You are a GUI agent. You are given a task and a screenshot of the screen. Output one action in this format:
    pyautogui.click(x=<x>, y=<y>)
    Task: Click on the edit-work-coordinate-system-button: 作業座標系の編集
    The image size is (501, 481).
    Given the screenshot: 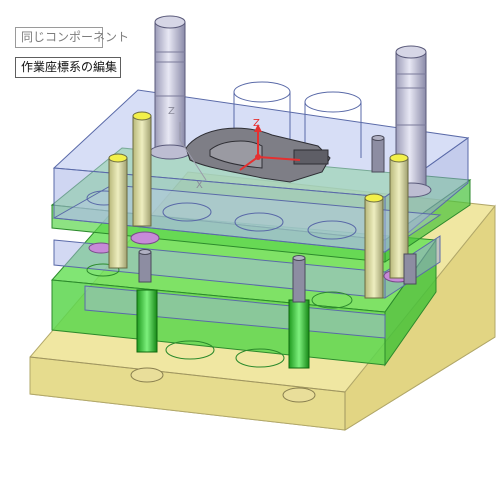 What is the action you would take?
    pyautogui.click(x=68, y=67)
    